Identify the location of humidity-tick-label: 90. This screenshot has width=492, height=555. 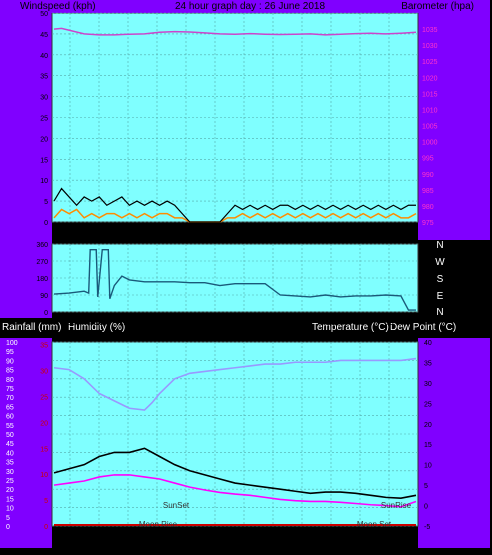
(10, 361).